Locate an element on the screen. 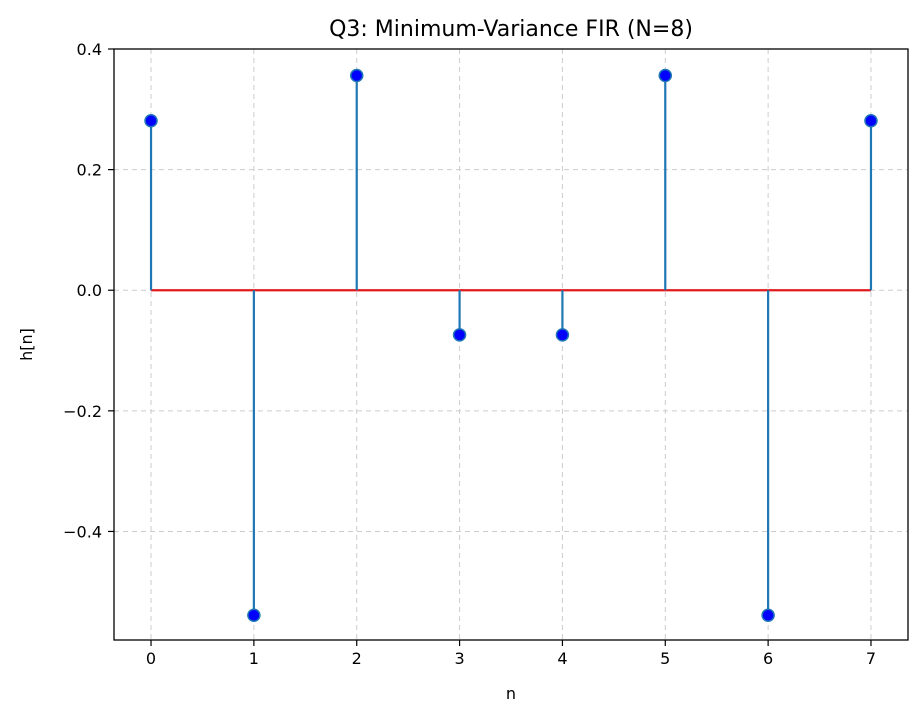 This screenshot has width=924, height=721. x-tick-label: 5 is located at coordinates (665, 658).